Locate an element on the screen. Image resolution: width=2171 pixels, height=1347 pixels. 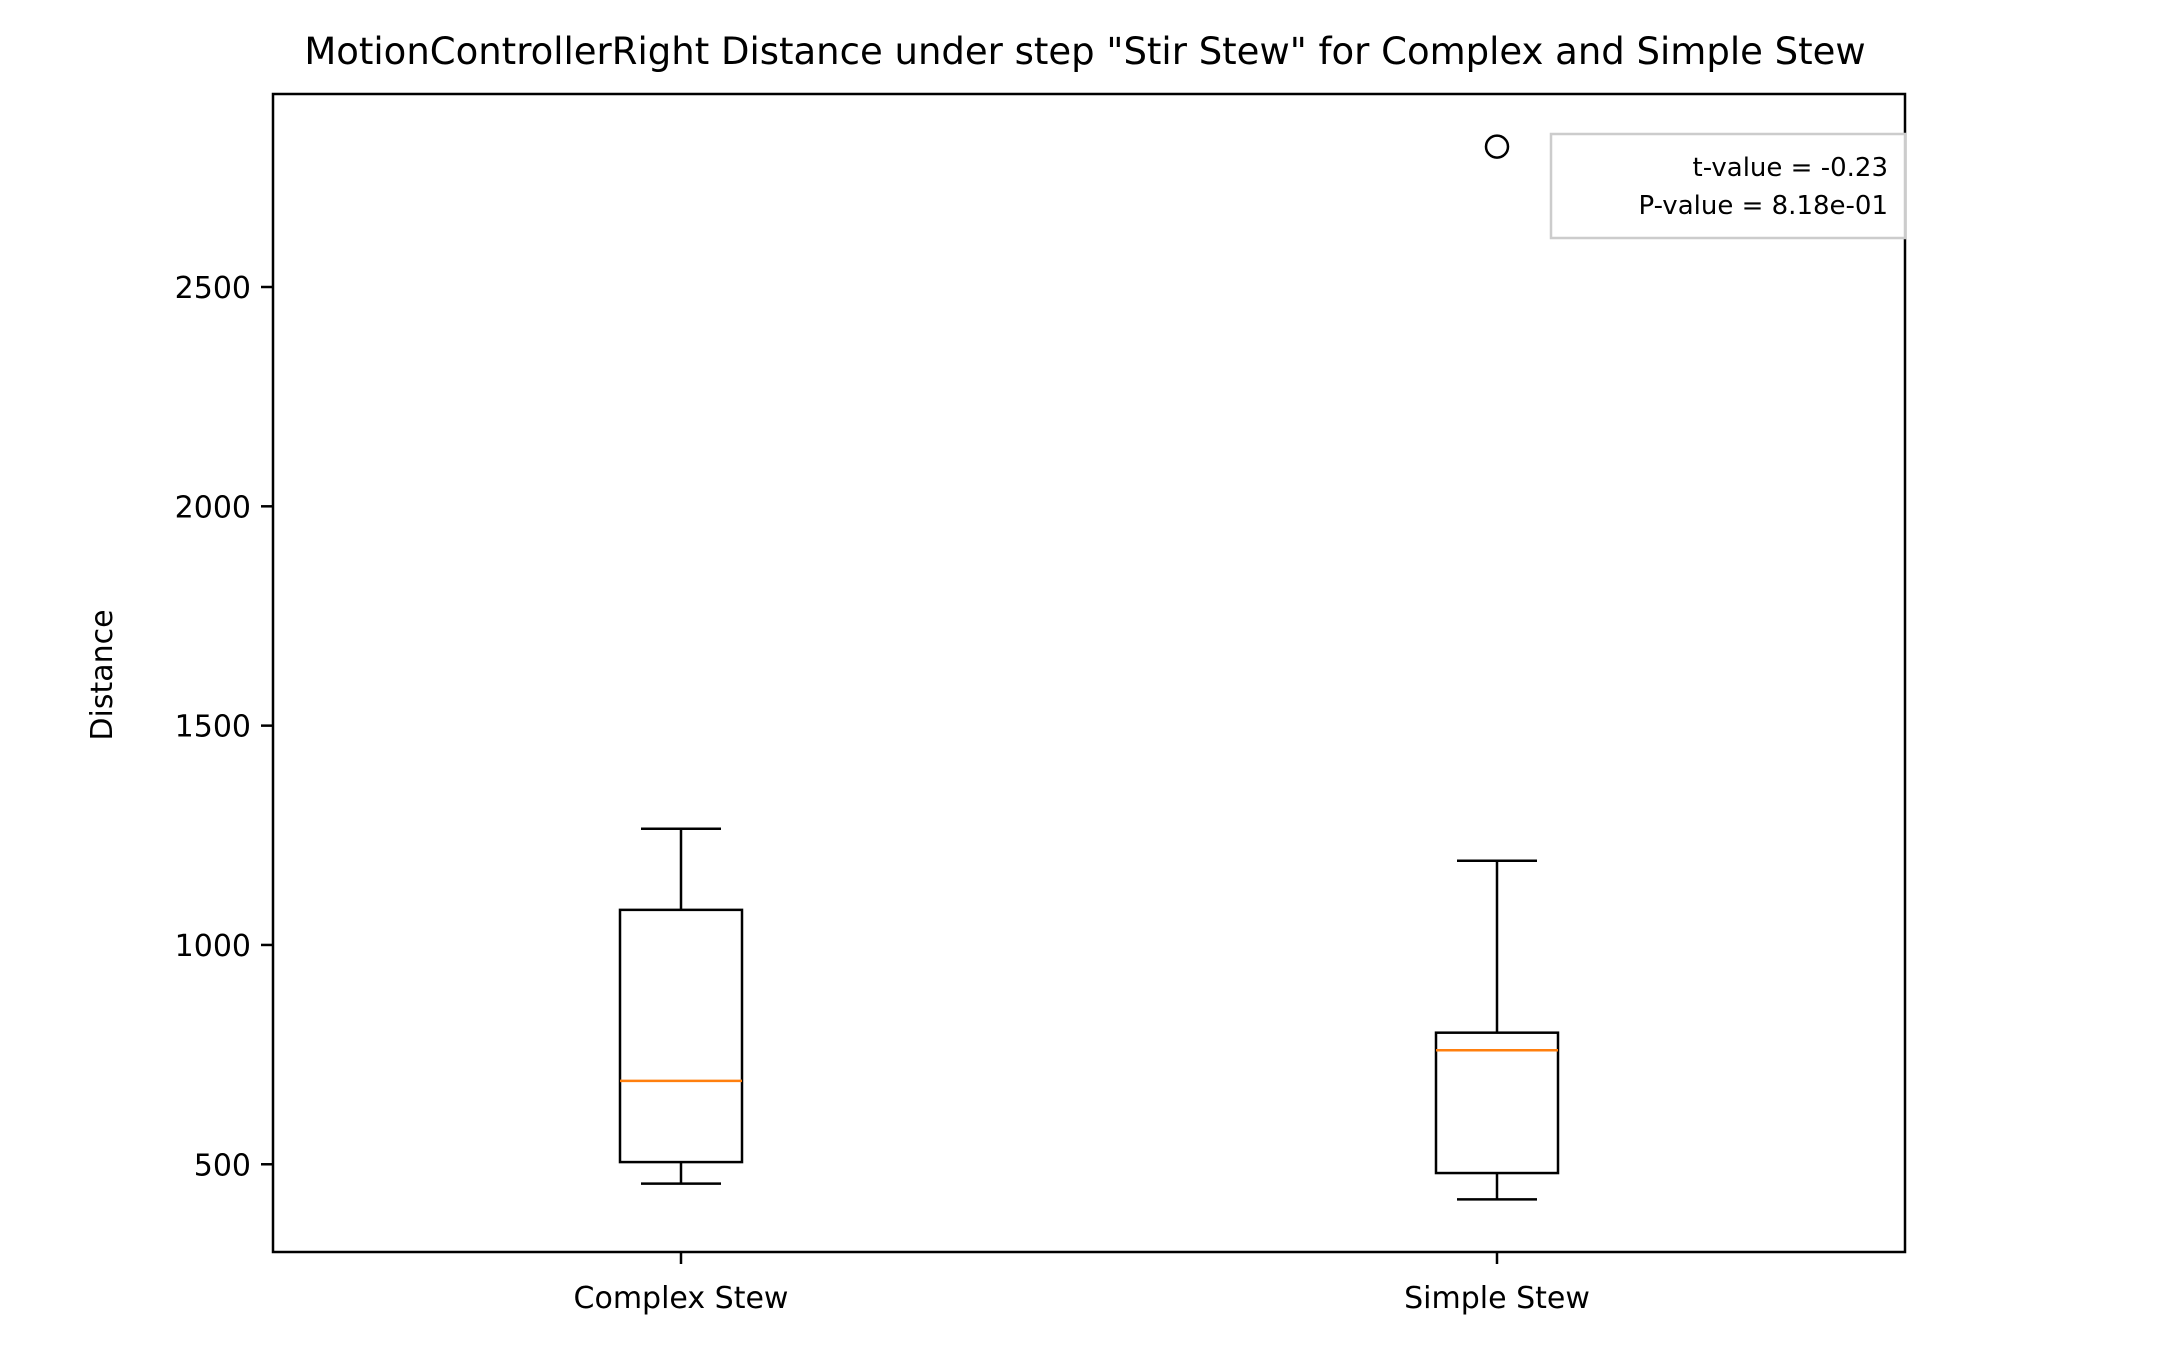
y-tick-label-2500: 2500 is located at coordinates (213, 288).